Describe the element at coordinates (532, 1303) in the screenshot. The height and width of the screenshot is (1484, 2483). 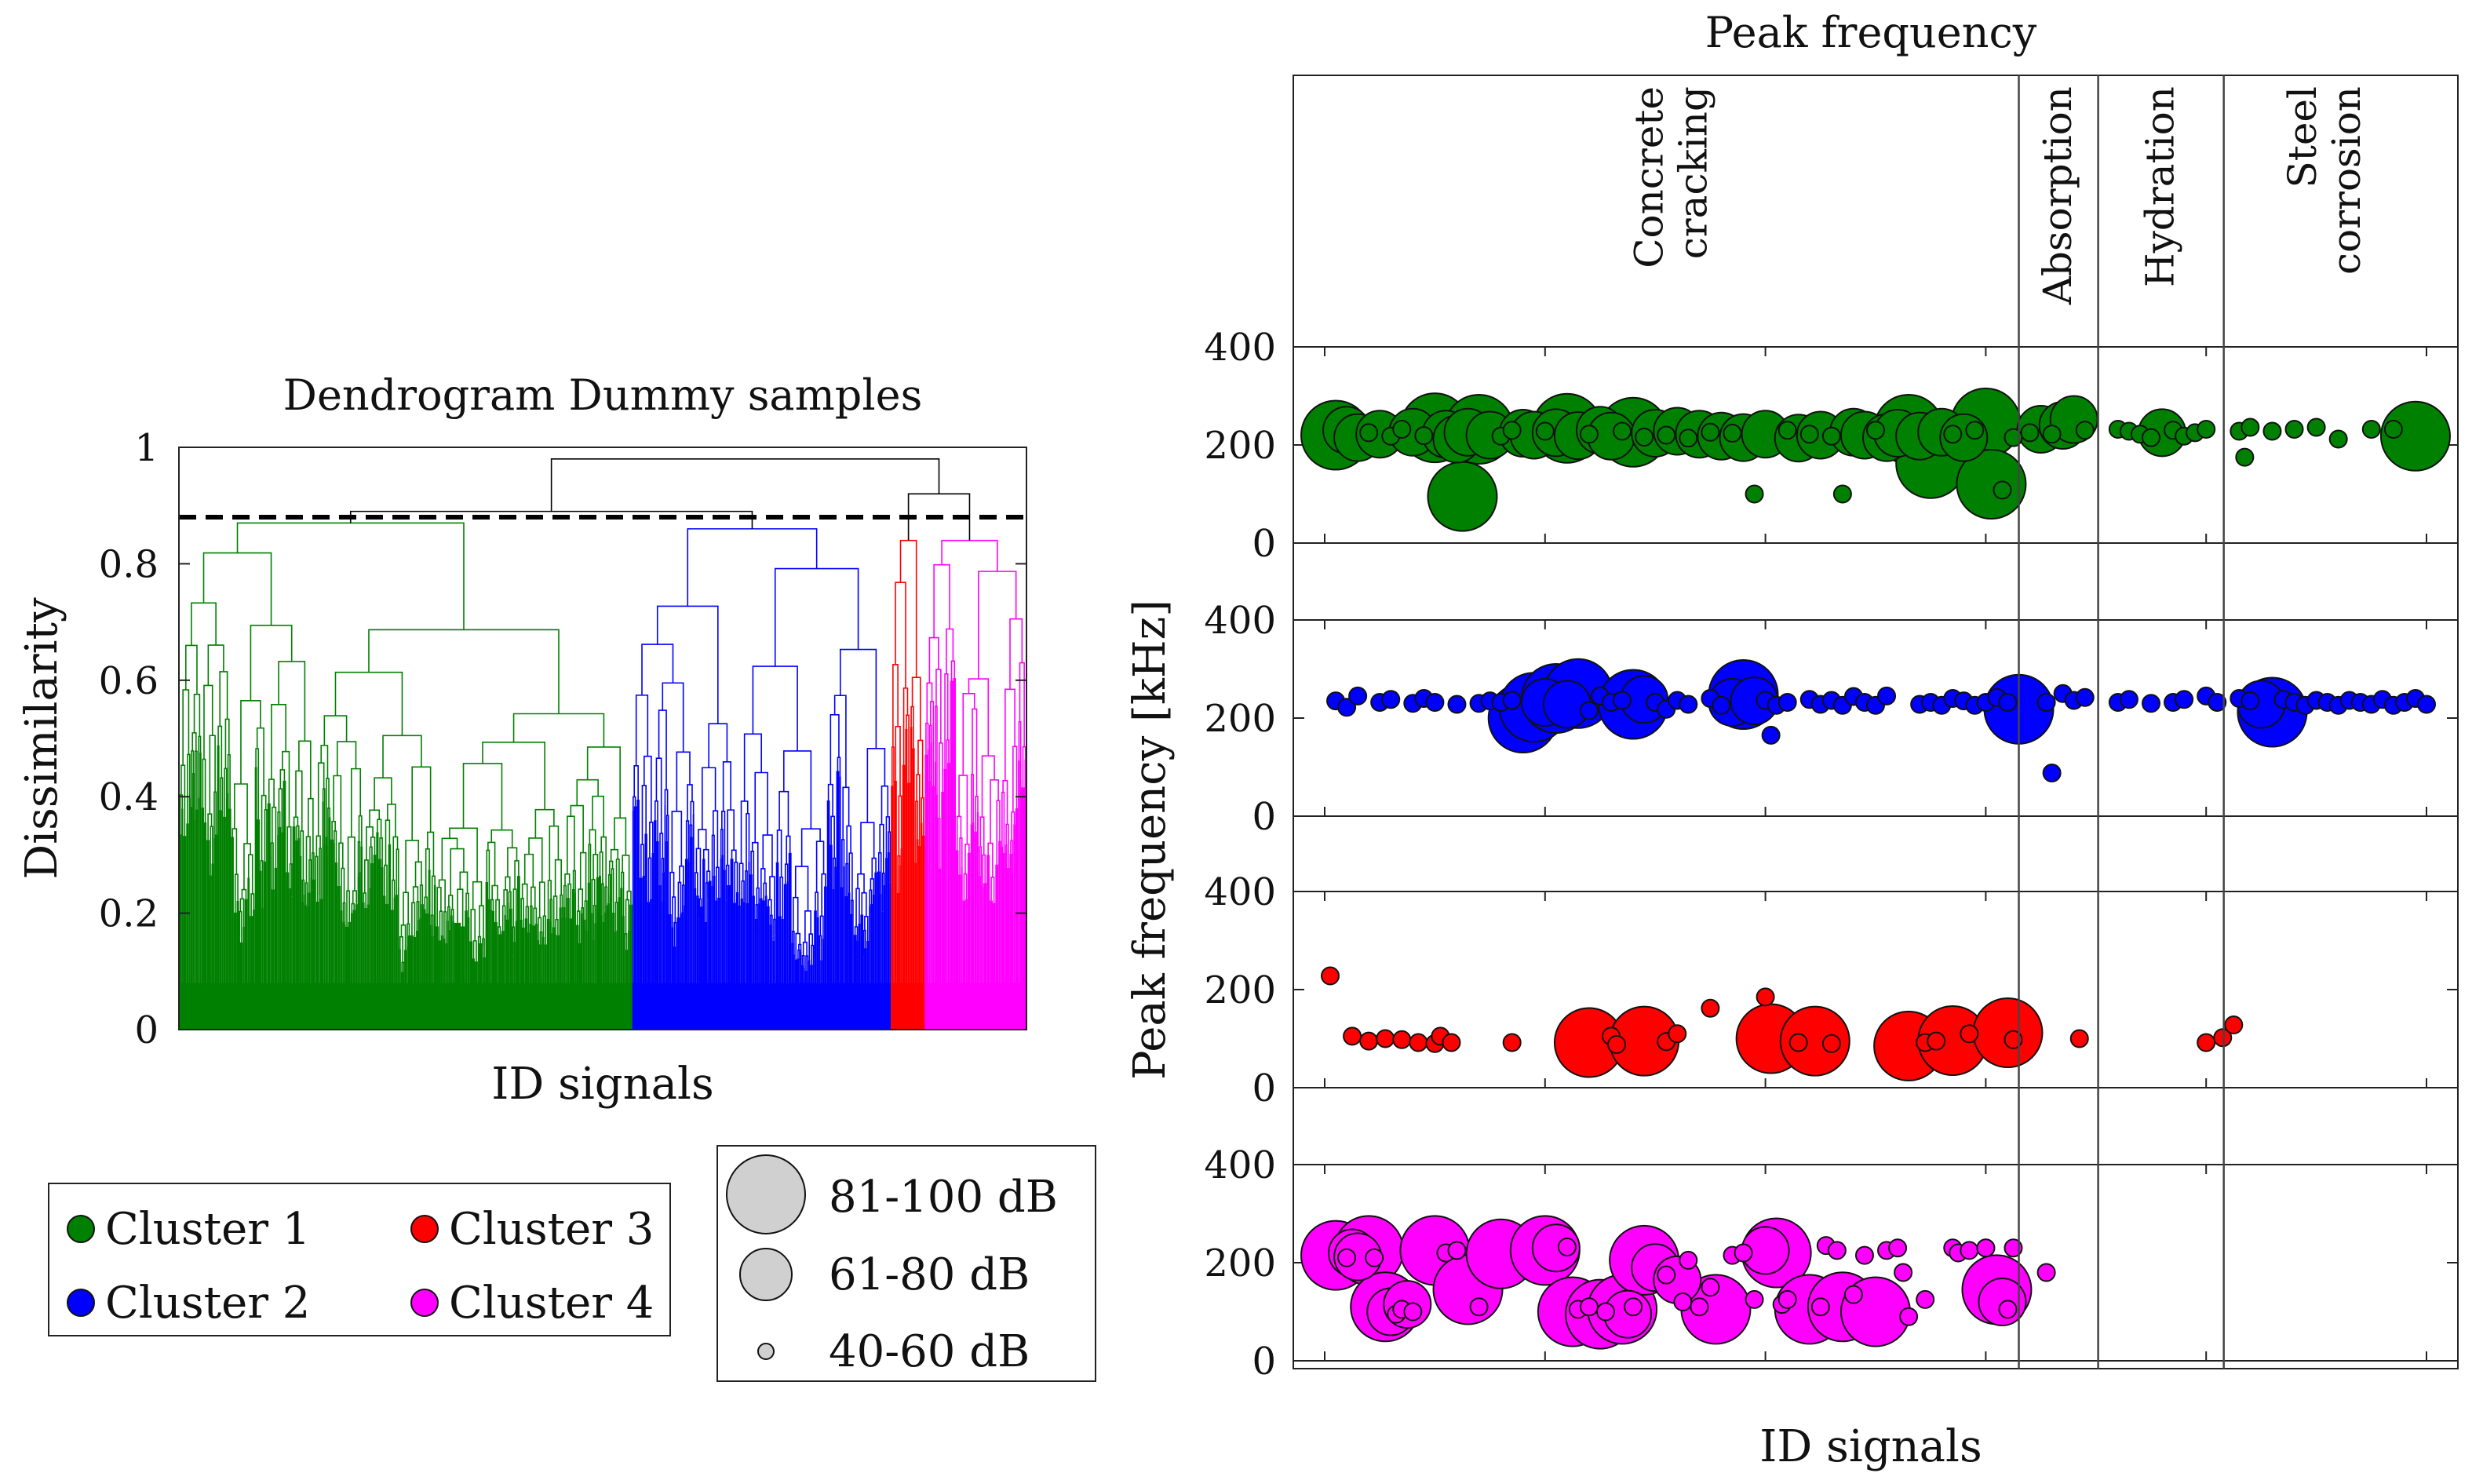
I see `legend-entry-cluster-4: Cluster 4` at that location.